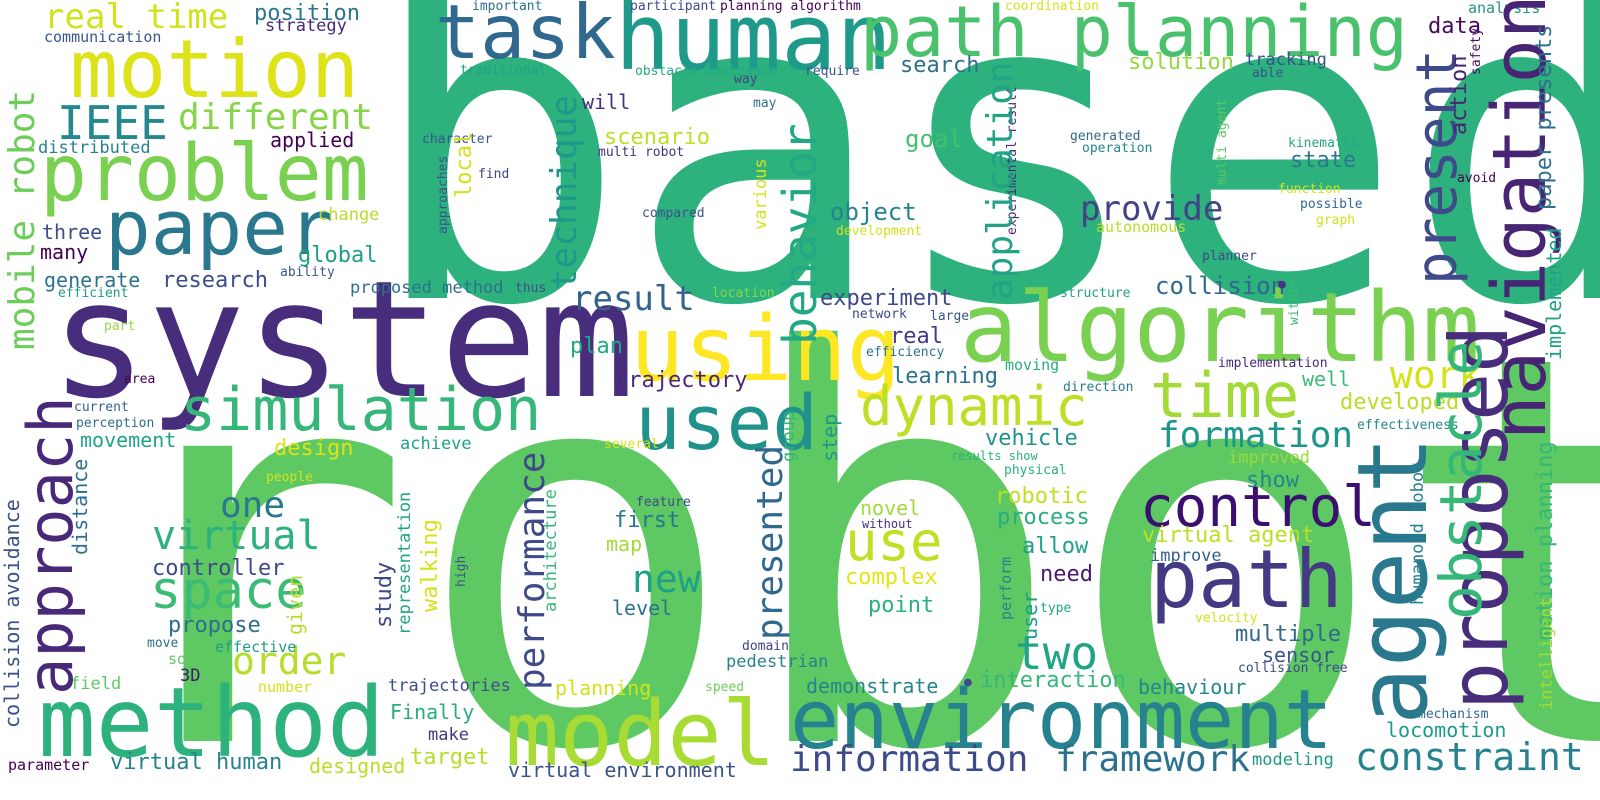 The width and height of the screenshot is (1600, 800). I want to click on word-space: space, so click(228, 591).